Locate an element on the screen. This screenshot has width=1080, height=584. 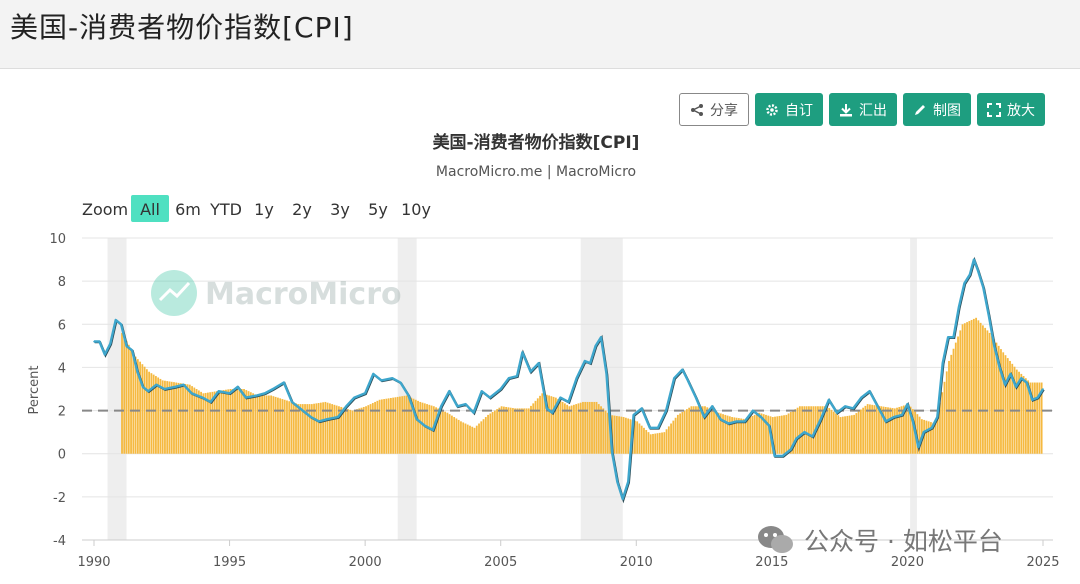
draw-button: 制图 is located at coordinates (937, 109).